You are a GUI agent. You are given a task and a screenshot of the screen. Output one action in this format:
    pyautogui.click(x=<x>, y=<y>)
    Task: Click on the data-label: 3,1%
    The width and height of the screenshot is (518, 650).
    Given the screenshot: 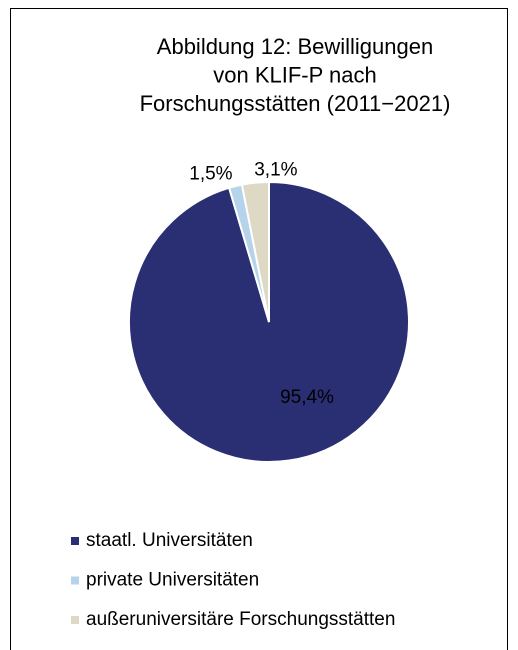 What is the action you would take?
    pyautogui.click(x=275, y=170)
    